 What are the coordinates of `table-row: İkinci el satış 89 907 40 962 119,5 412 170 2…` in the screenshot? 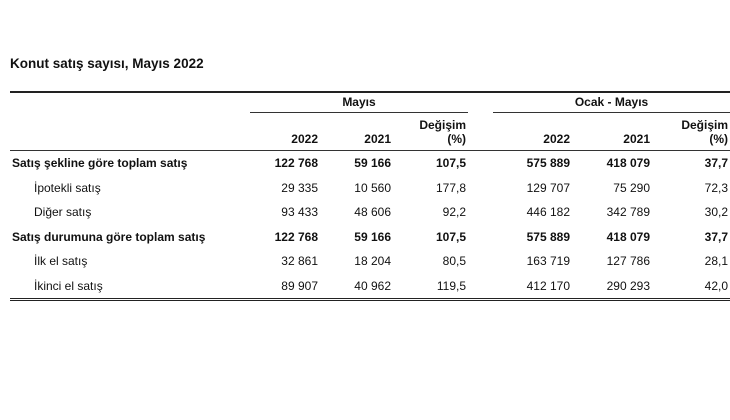 It's located at (370, 287).